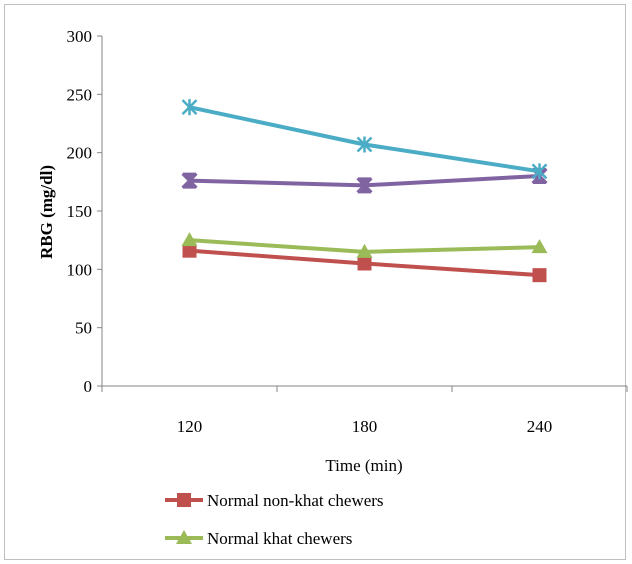 The height and width of the screenshot is (564, 632). Describe the element at coordinates (190, 426) in the screenshot. I see `x-tick-label: 120` at that location.